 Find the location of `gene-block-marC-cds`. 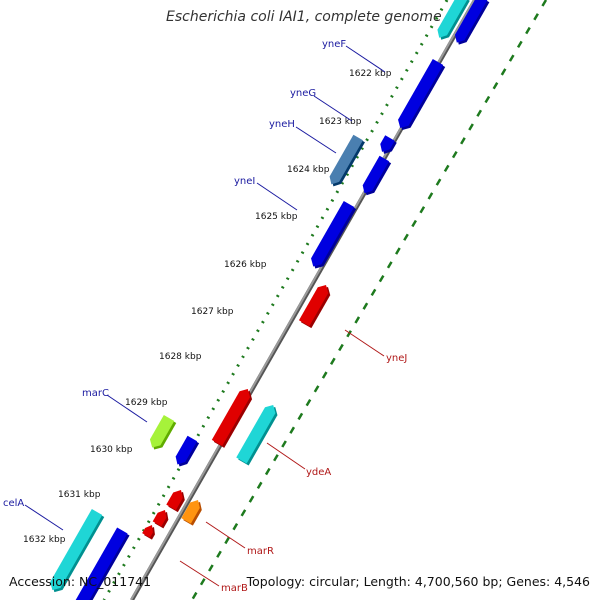

gene-block-marC-cds is located at coordinates (186, 450).